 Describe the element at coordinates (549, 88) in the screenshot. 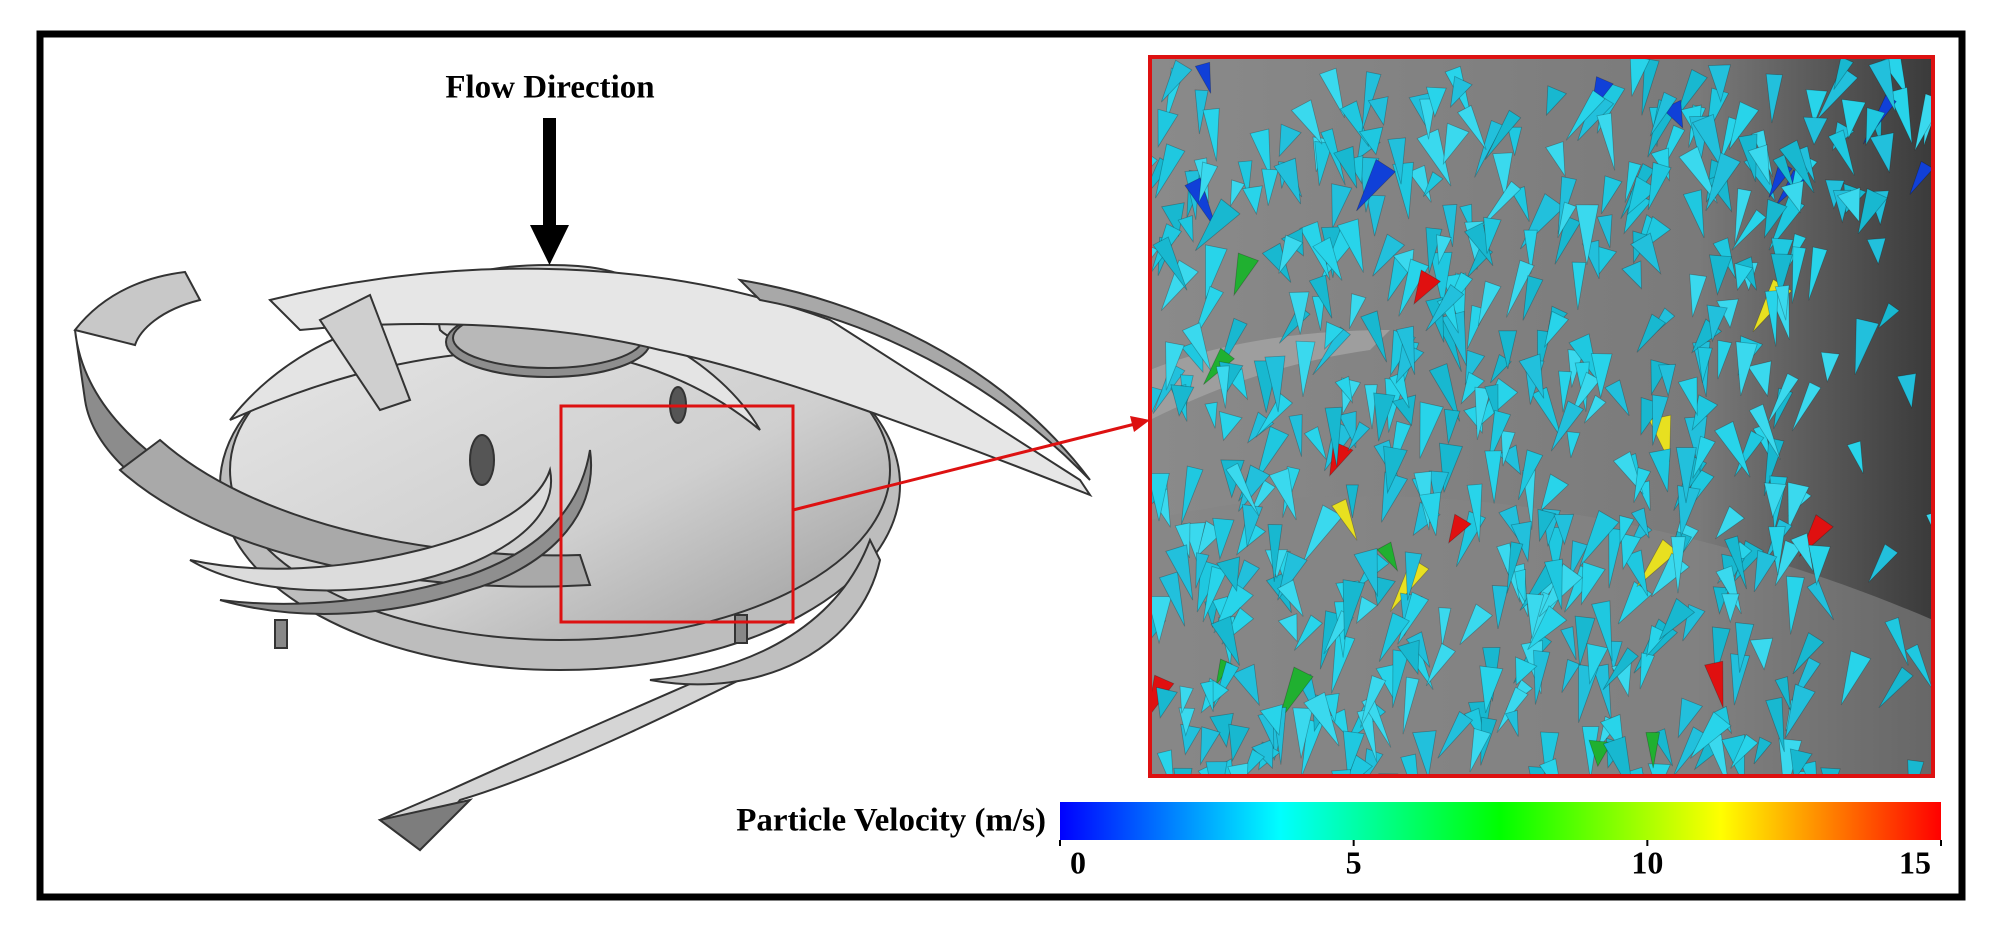

I see `annotation: Flow Direction` at that location.